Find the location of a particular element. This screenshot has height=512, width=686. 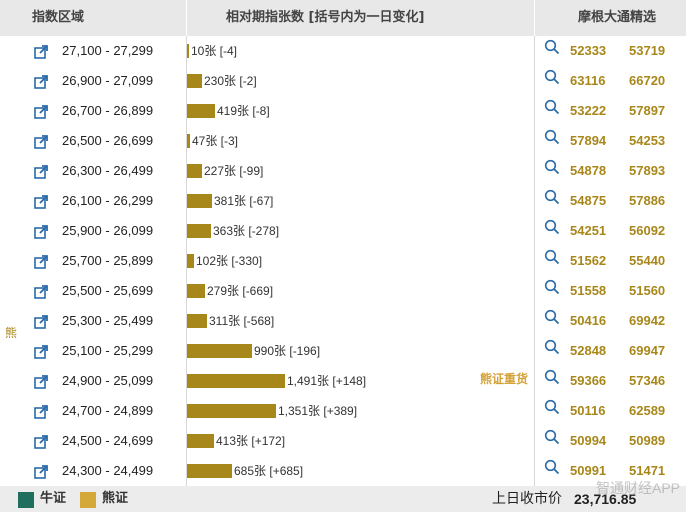

jpm-code-2: 66720 is located at coordinates (647, 80).